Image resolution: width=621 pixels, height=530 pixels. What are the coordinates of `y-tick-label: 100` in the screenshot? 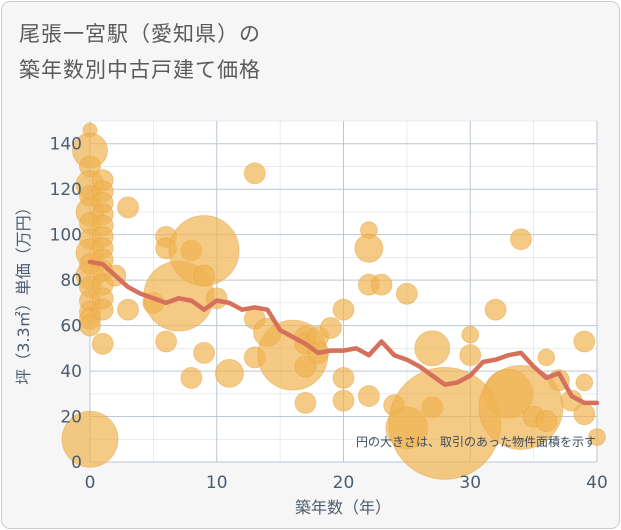 It's located at (66, 236).